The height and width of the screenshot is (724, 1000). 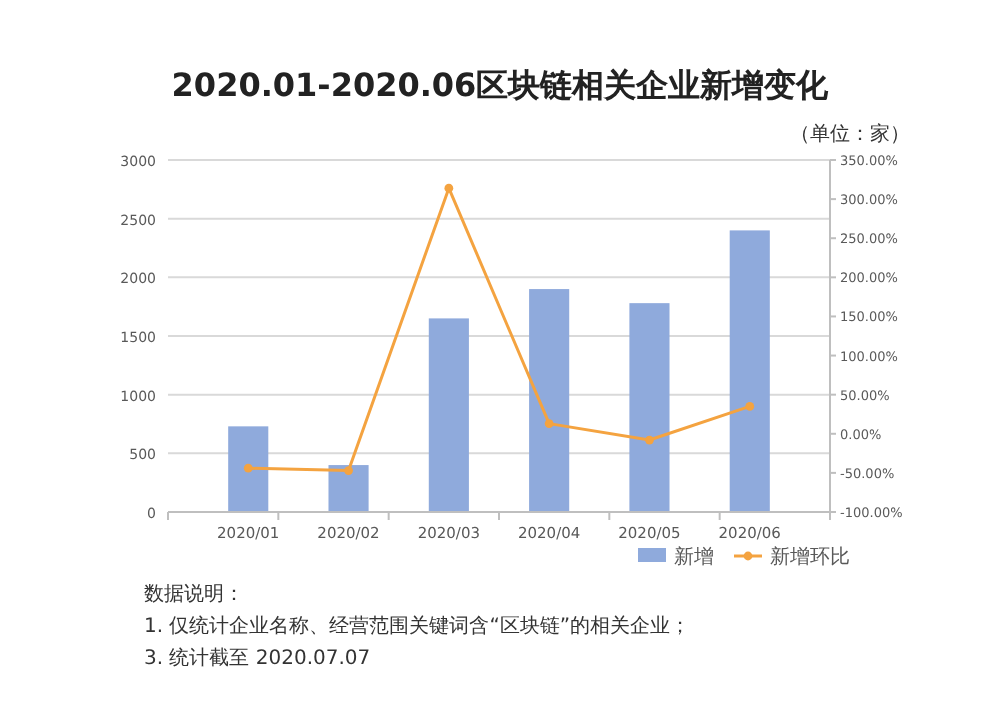 I want to click on chart-title: 2020.01-2020.06区块链相关企业新增变化, so click(x=501, y=85).